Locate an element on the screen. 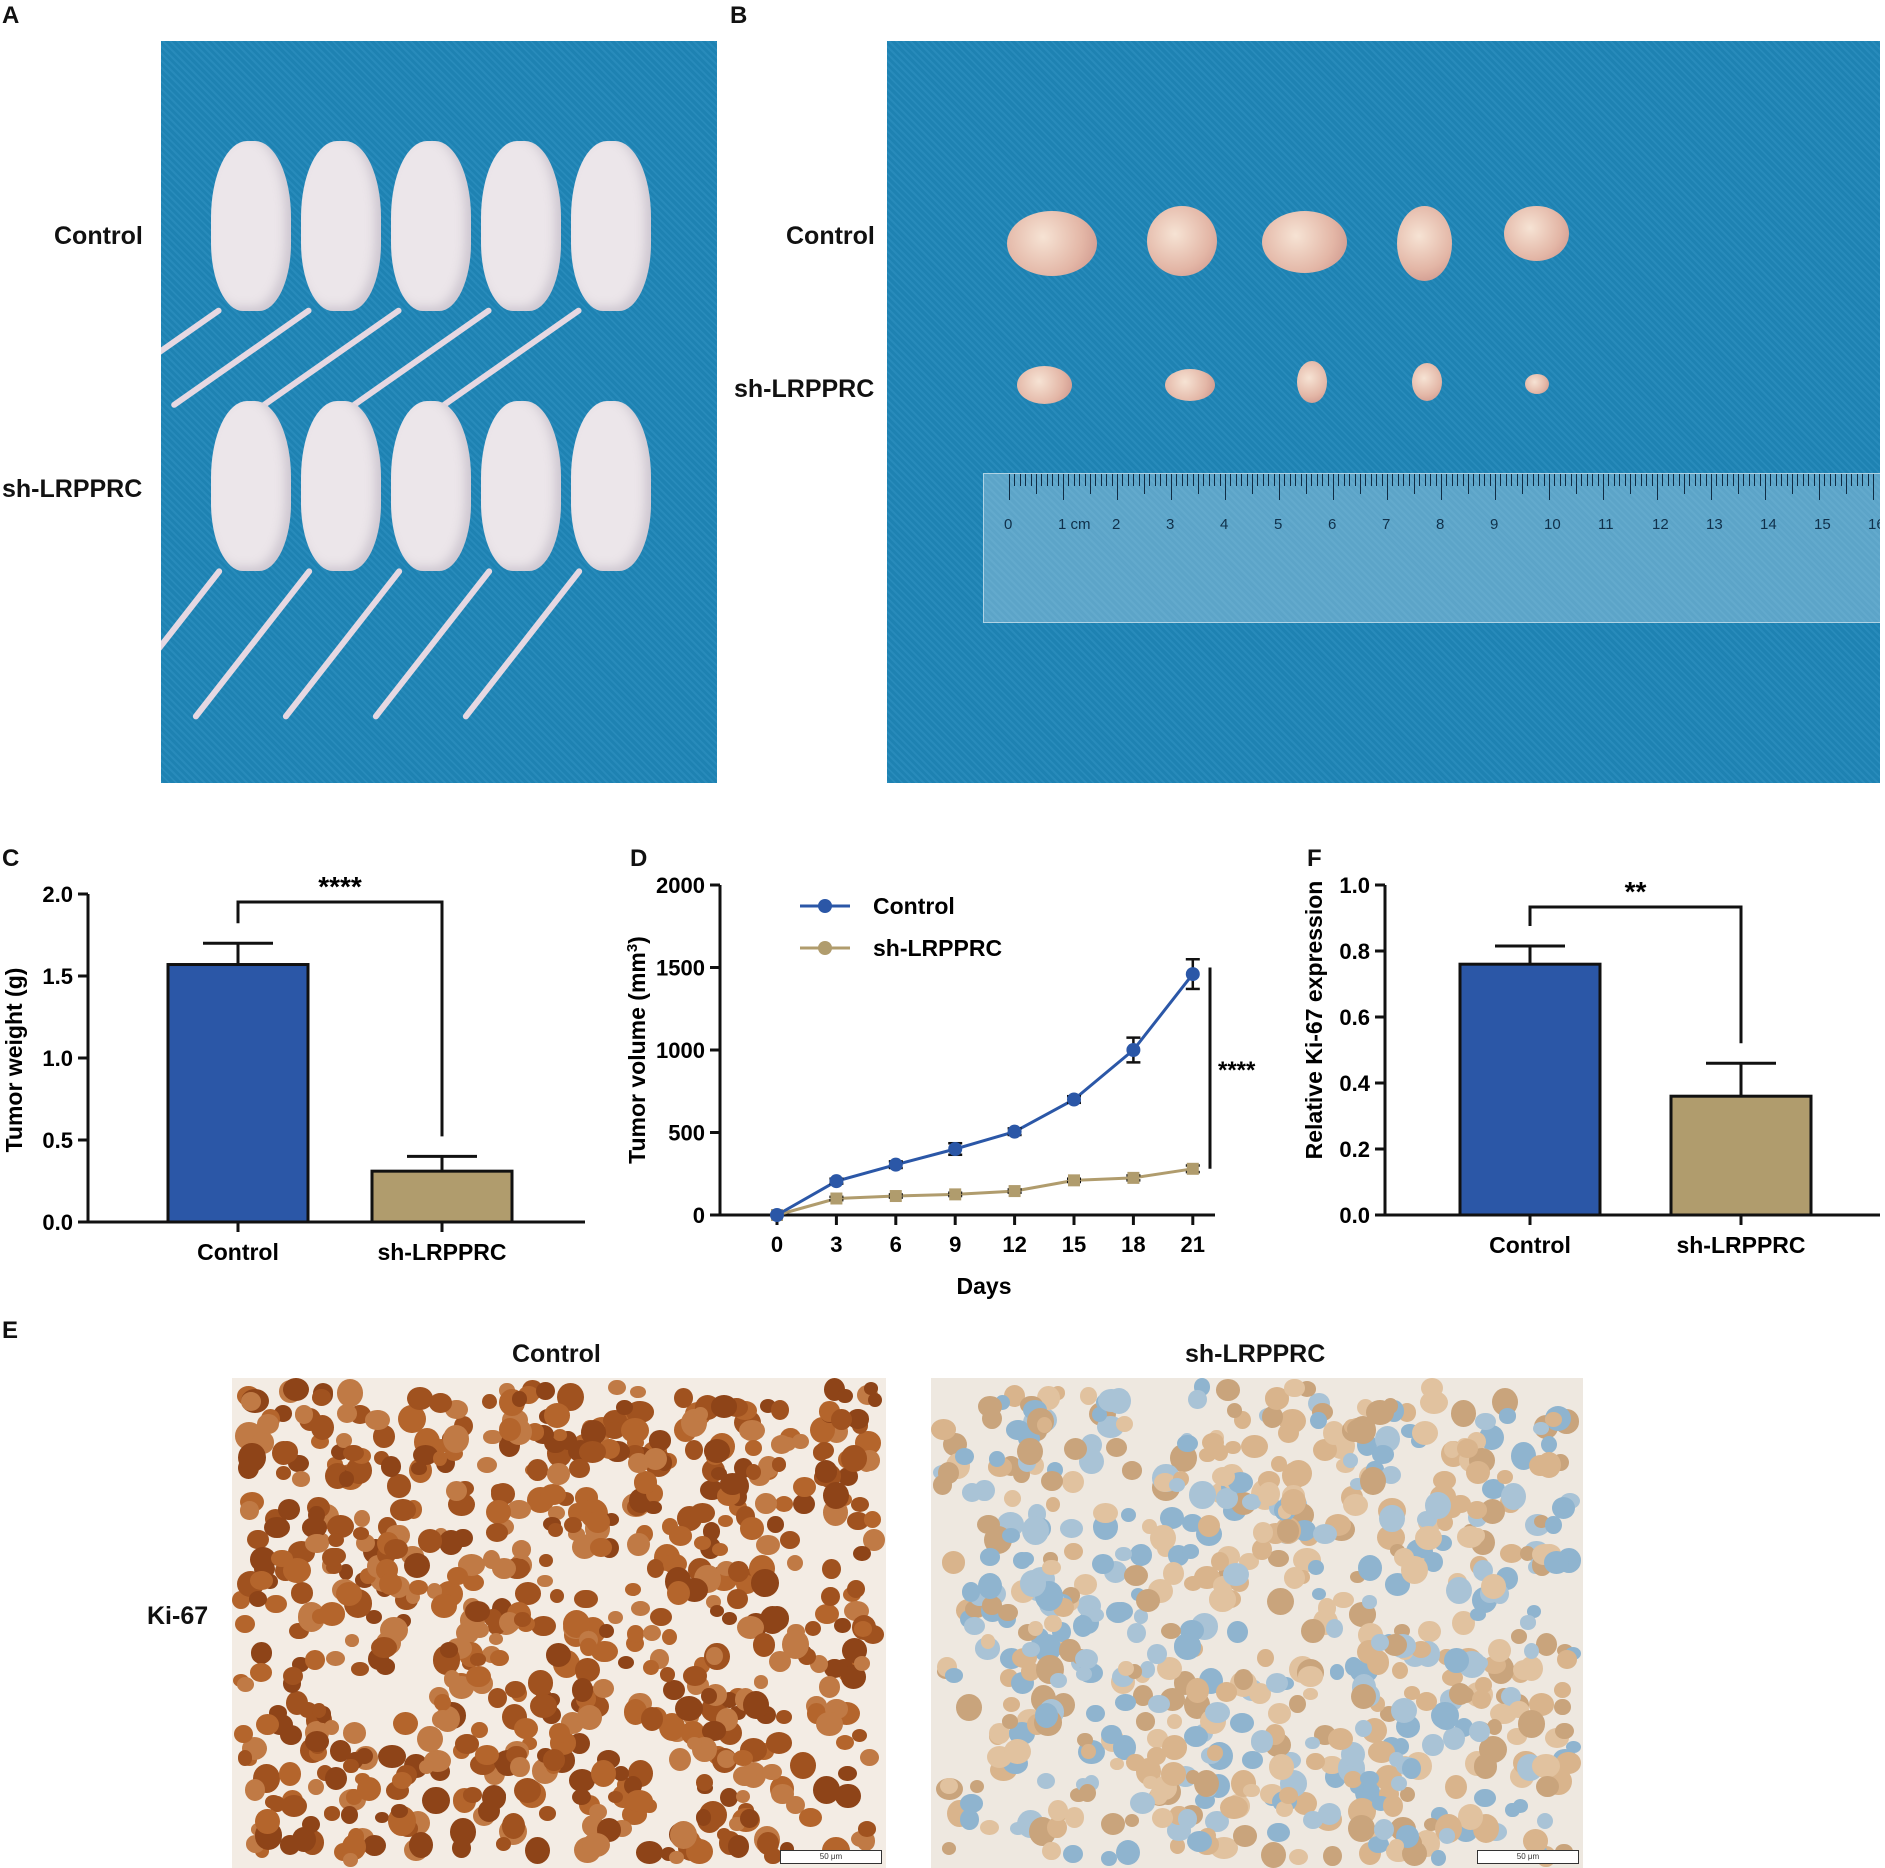 The height and width of the screenshot is (1868, 1885). y-tick-label: 0.0 is located at coordinates (57, 1222).